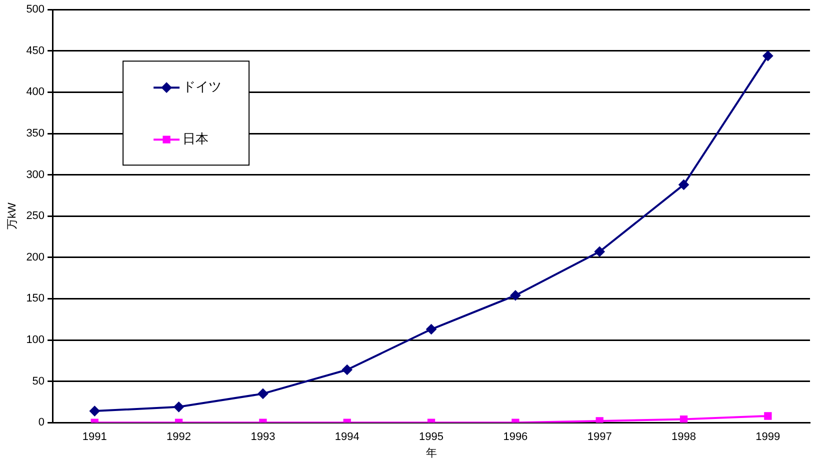 This screenshot has height=464, width=816. Describe the element at coordinates (35, 50) in the screenshot. I see `y-tick-label: 450` at that location.